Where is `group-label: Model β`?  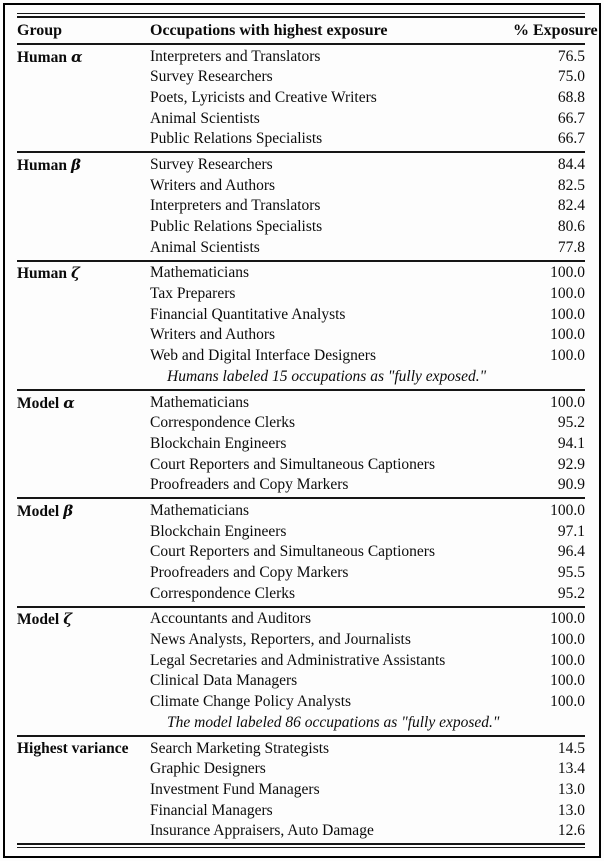 group-label: Model β is located at coordinates (83, 511).